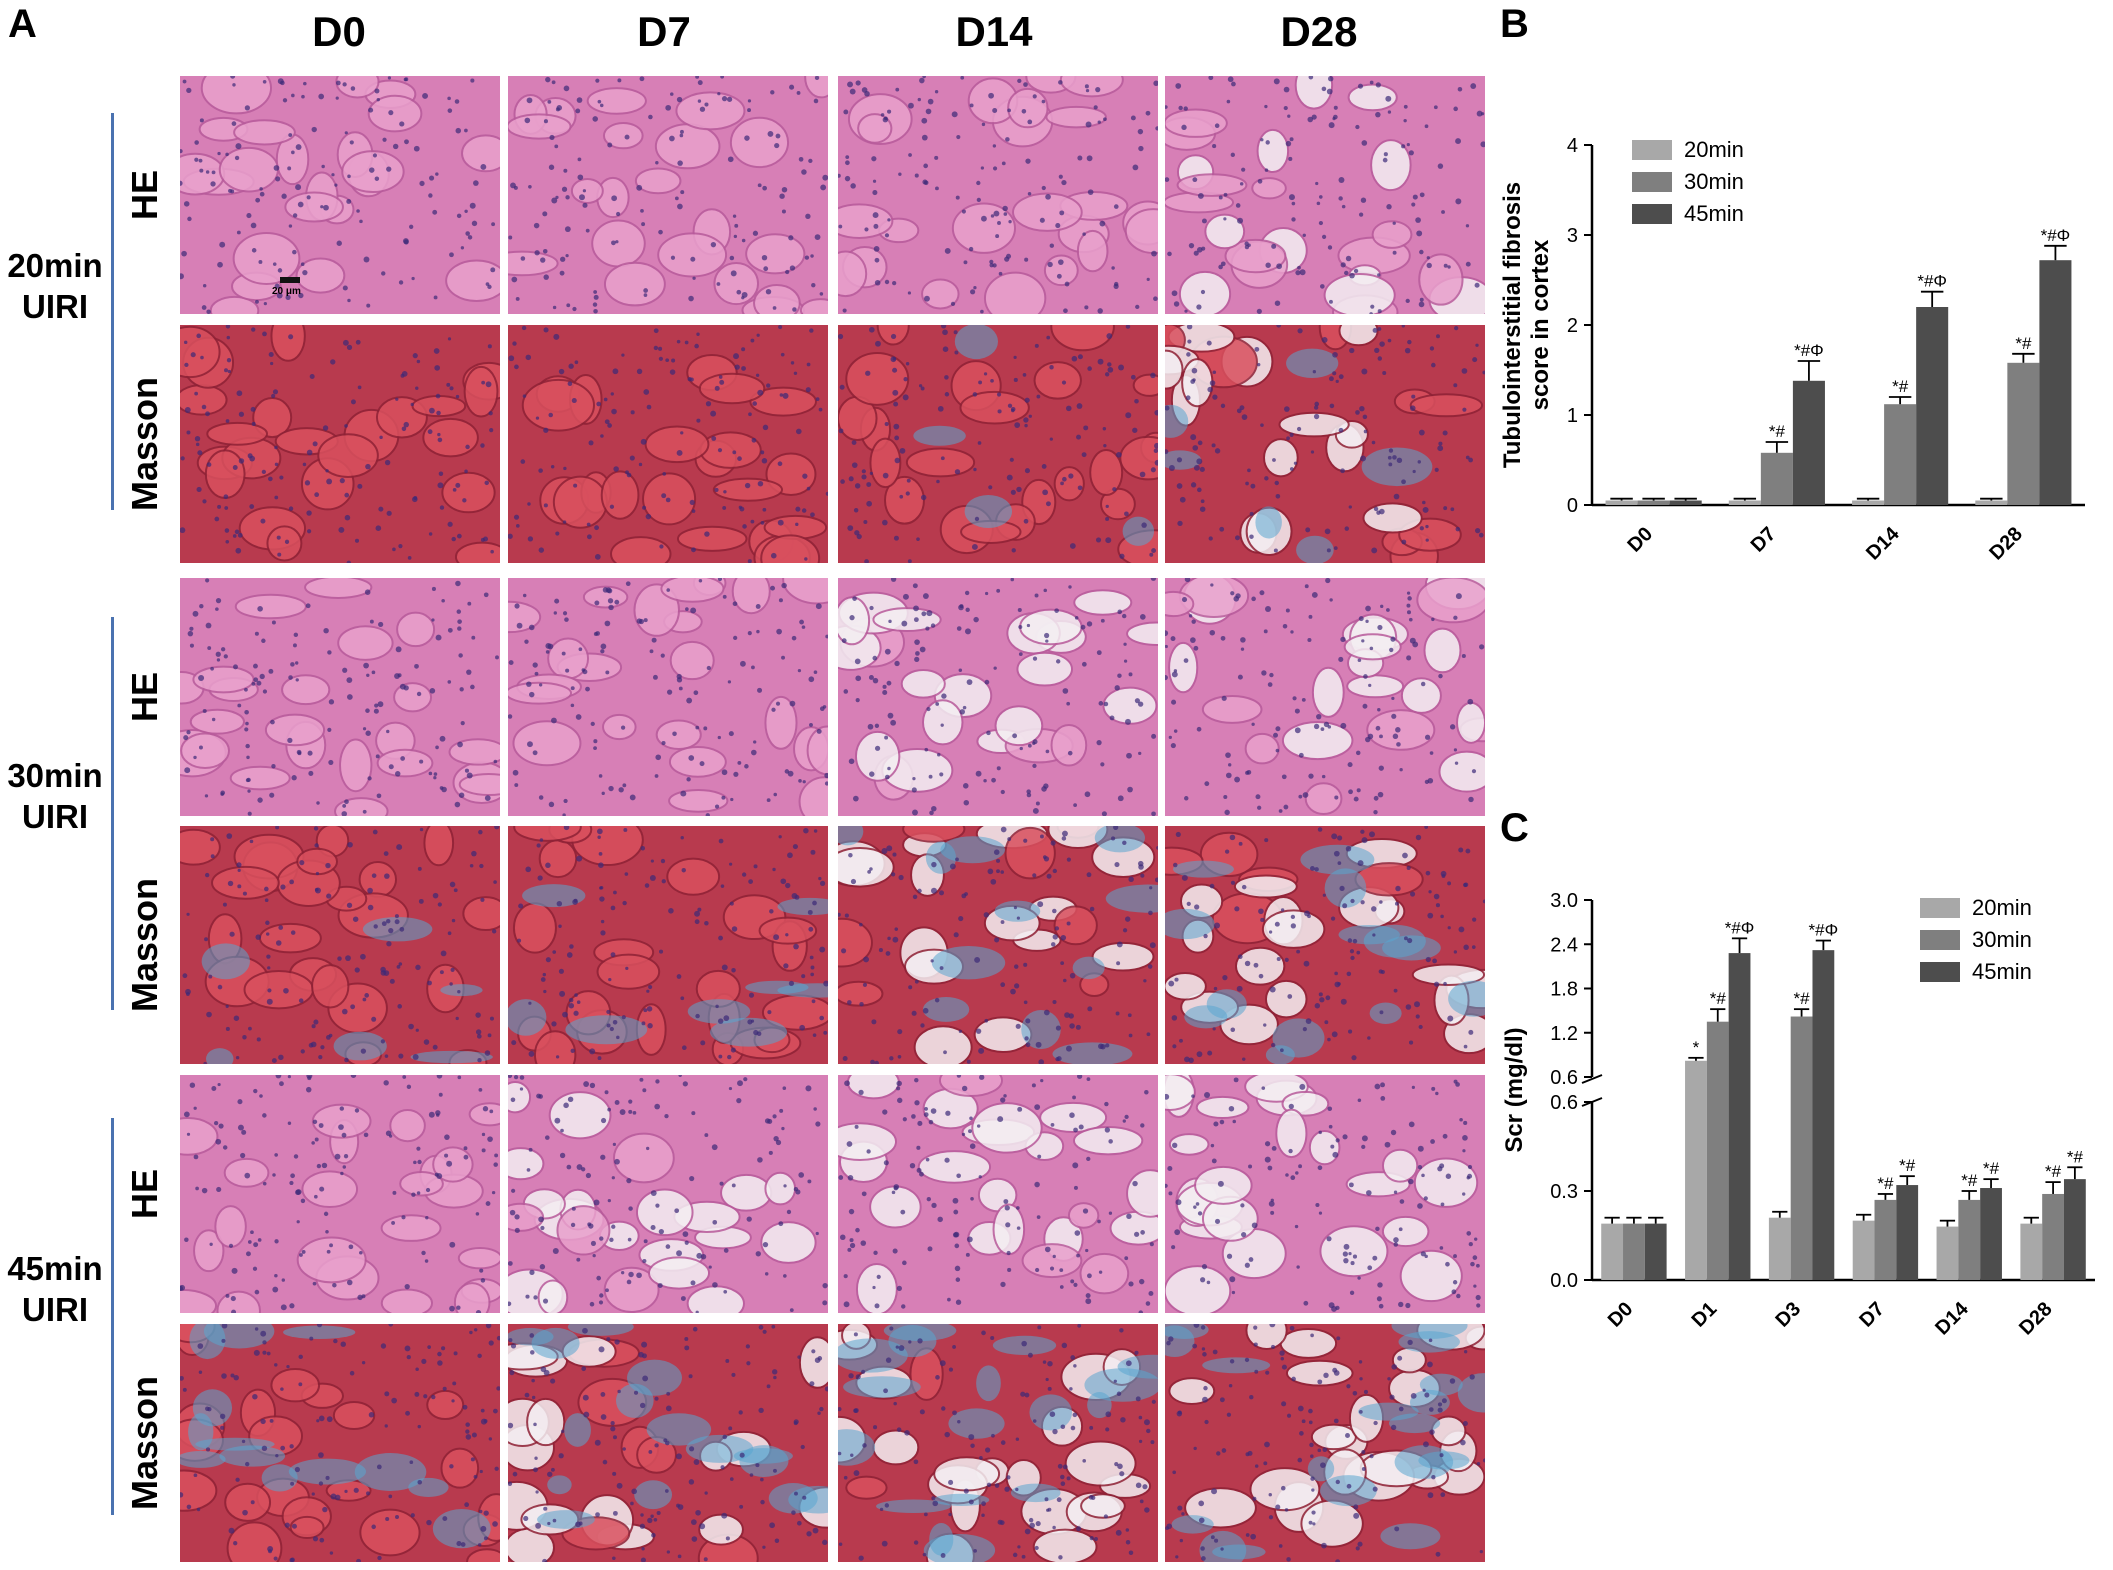 This screenshot has width=2113, height=1570. I want to click on legend-swatch-b-45min, so click(1652, 214).